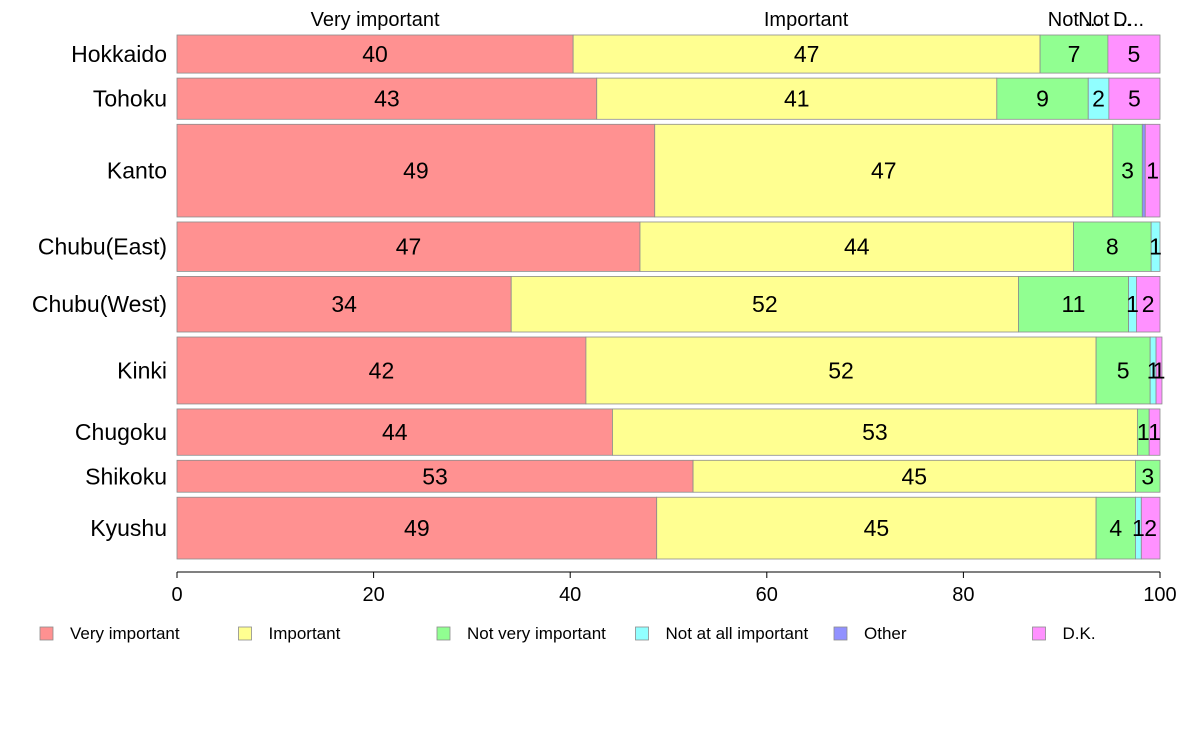 The image size is (1188, 741). I want to click on data-label: 41, so click(797, 99).